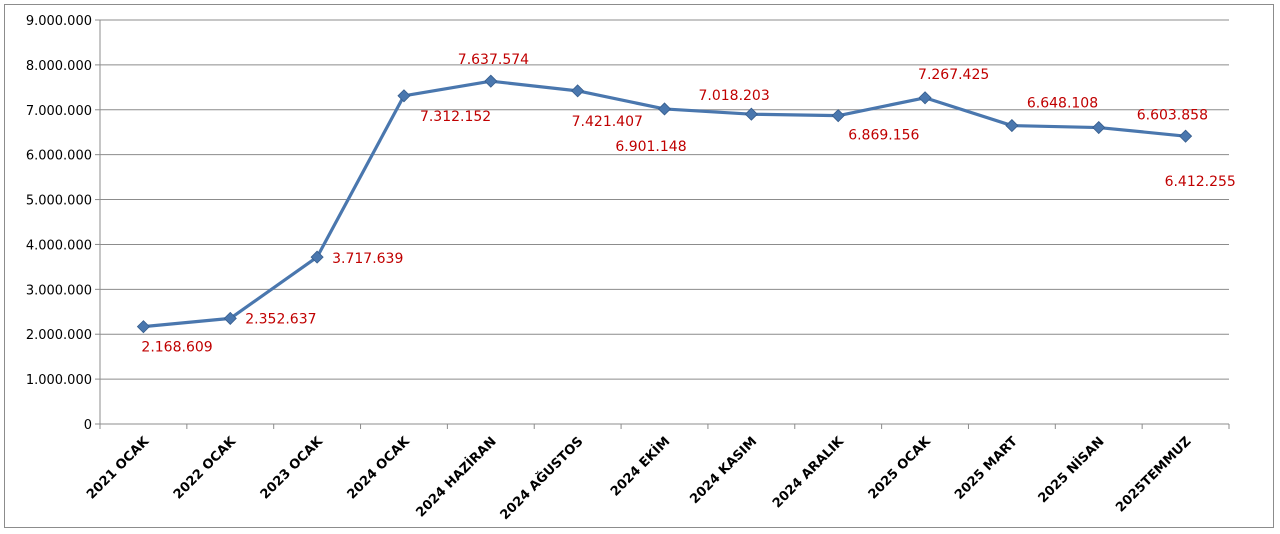 This screenshot has height=534, width=1280. Describe the element at coordinates (900, 468) in the screenshot. I see `x-tick-label: 2025 OCAK` at that location.